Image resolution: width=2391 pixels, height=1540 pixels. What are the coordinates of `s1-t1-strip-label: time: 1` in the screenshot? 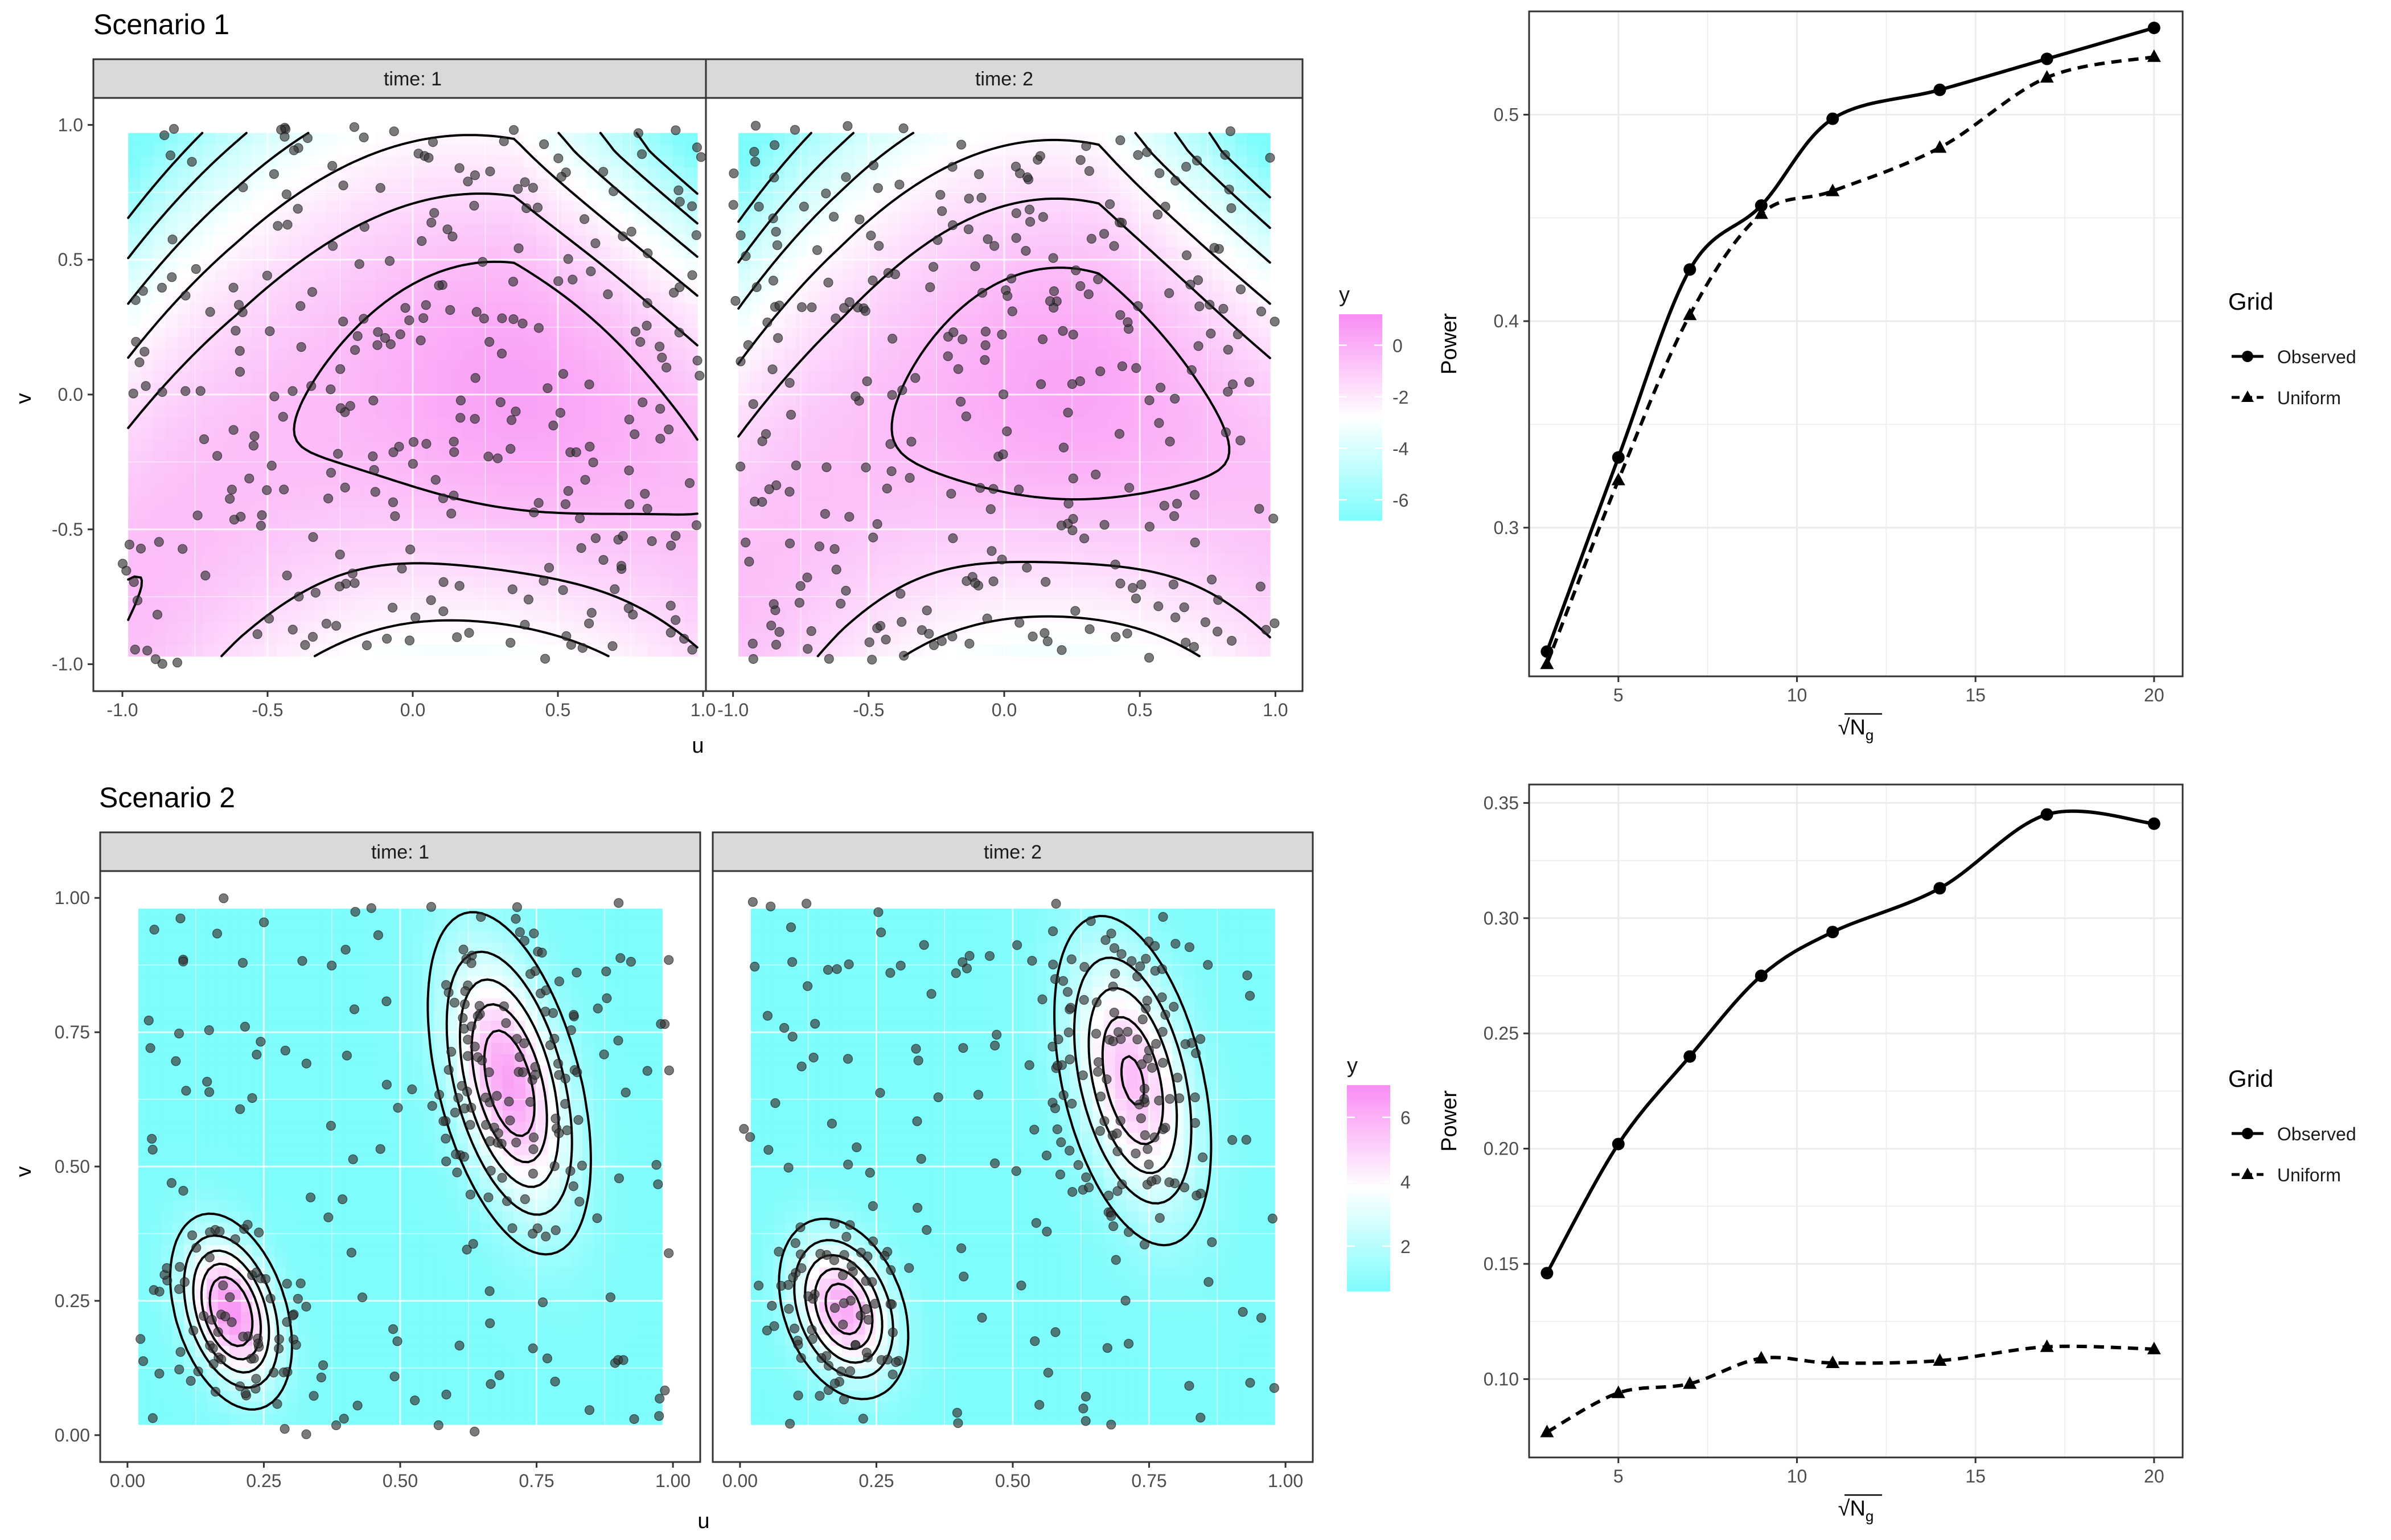 It's located at (413, 79).